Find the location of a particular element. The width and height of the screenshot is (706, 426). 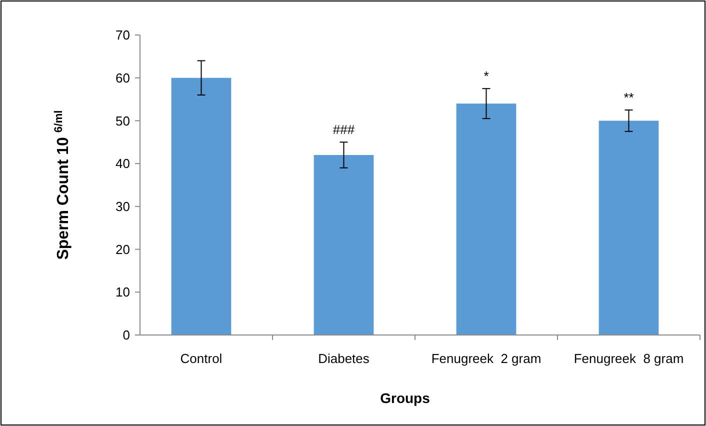

x-tick-label: Diabetes is located at coordinates (344, 358).